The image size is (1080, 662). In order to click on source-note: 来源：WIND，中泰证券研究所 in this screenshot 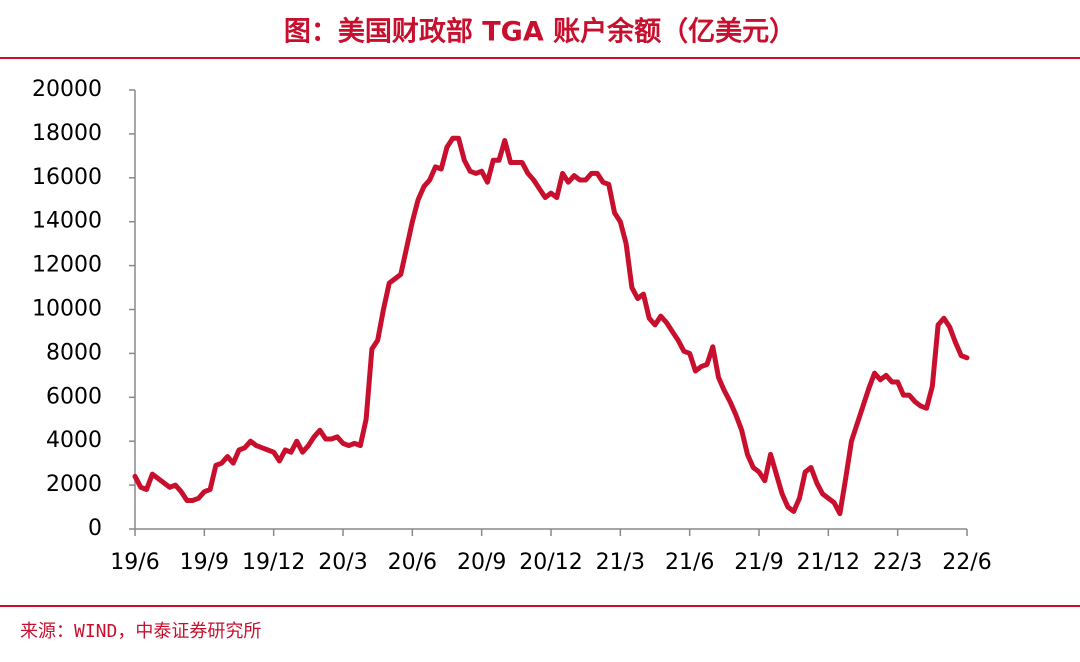, I will do `click(140, 631)`.